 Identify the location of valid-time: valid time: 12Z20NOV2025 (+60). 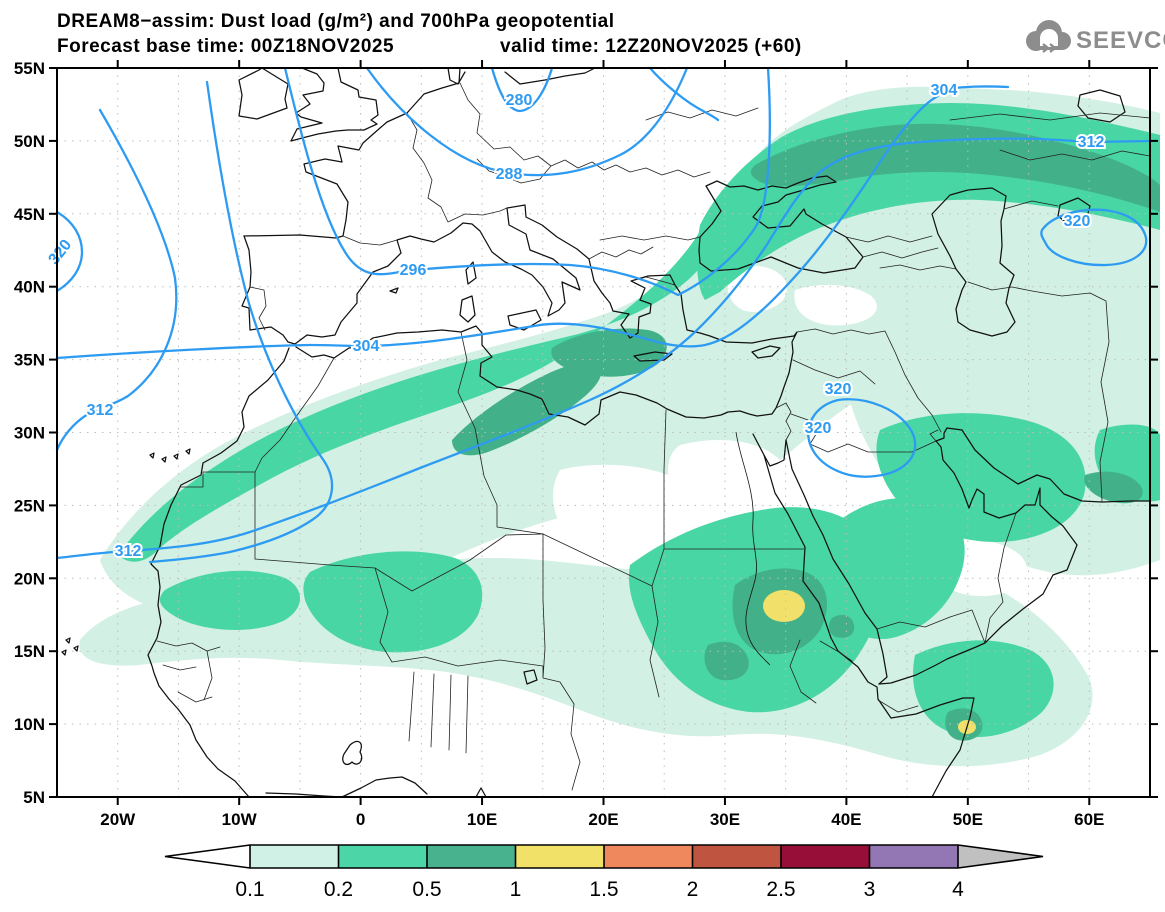
(651, 46).